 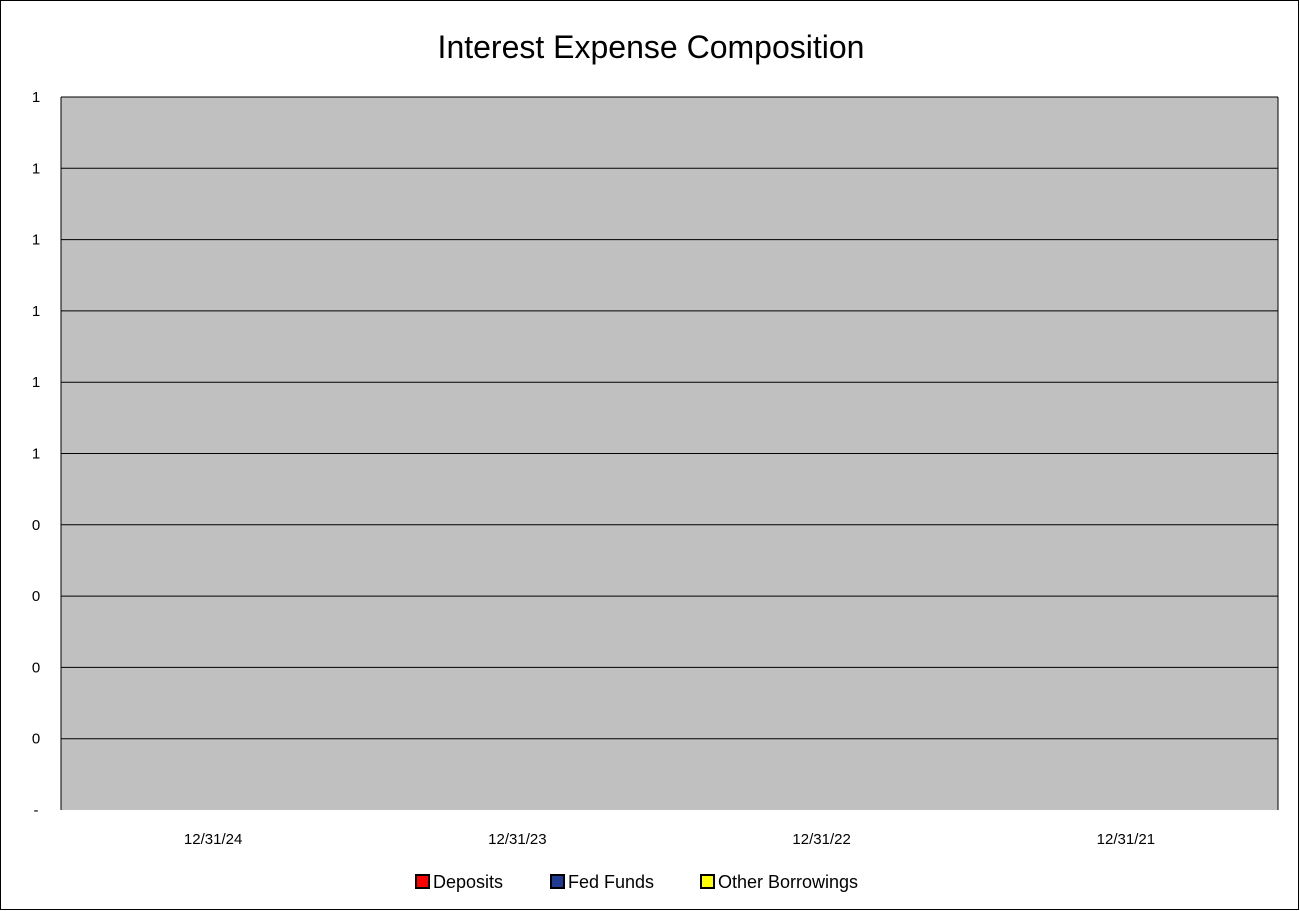 What do you see at coordinates (468, 882) in the screenshot?
I see `legend-label: Deposits` at bounding box center [468, 882].